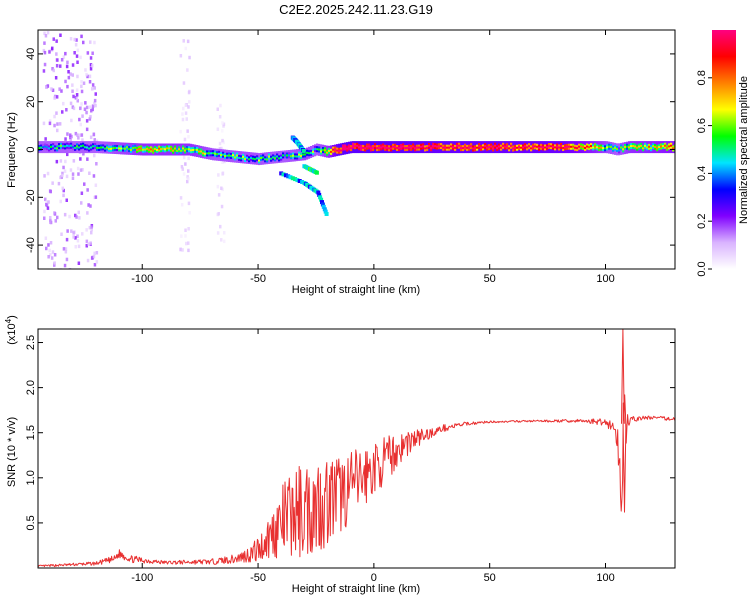 The image size is (750, 600). I want to click on colorbar-tick-label: 0.4, so click(702, 173).